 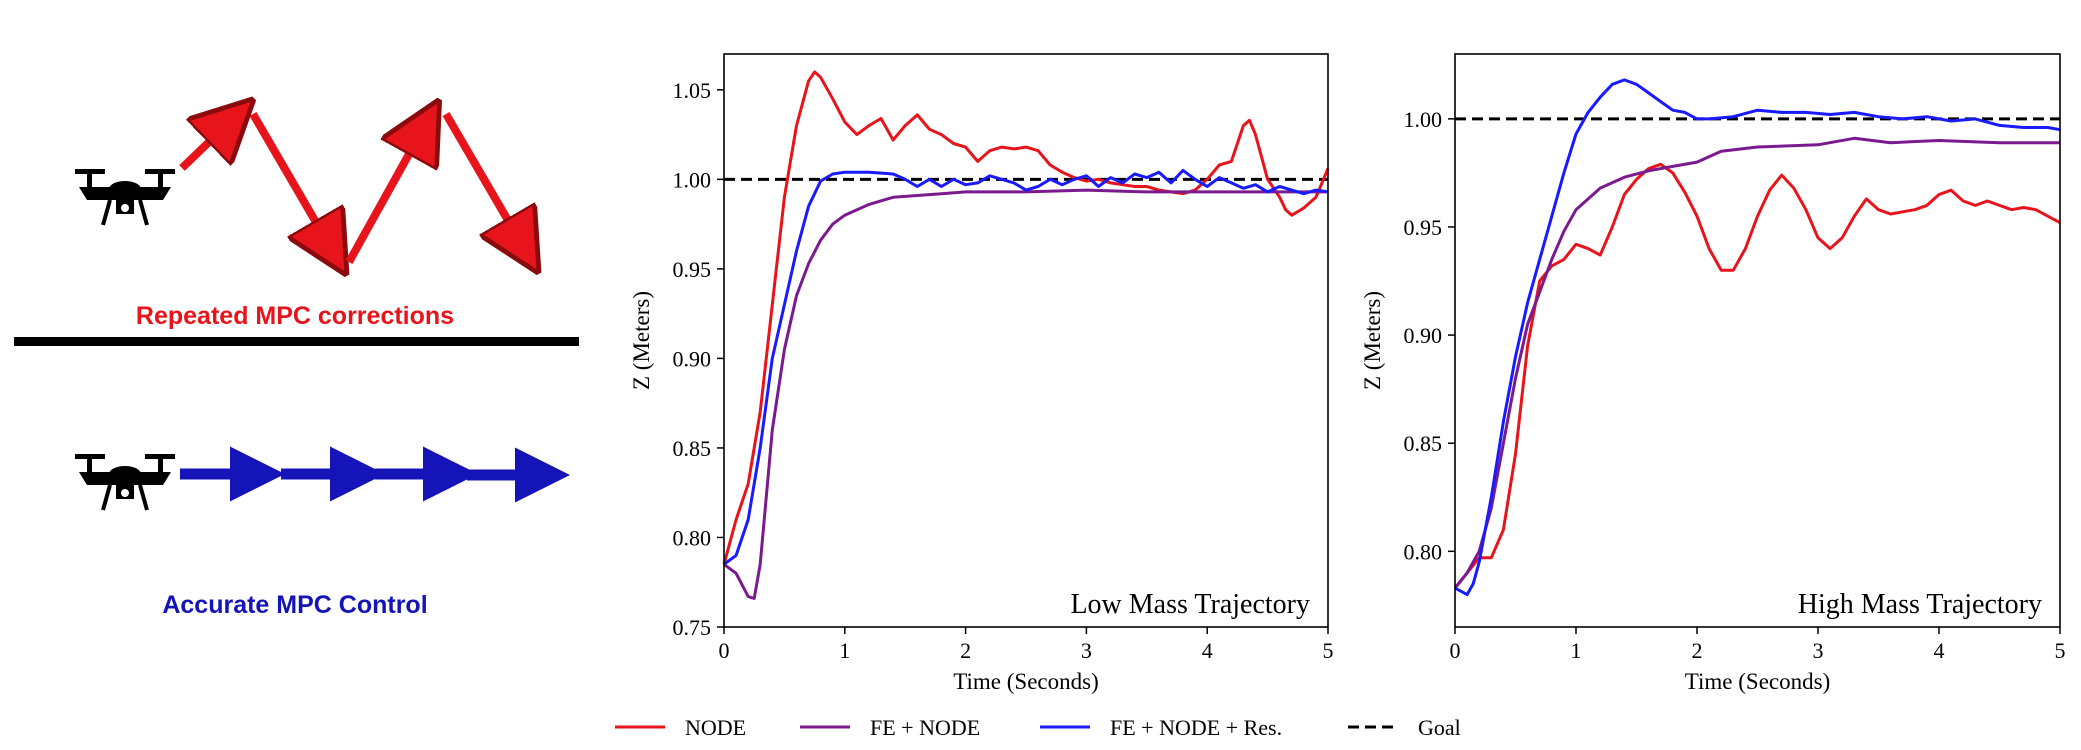 What do you see at coordinates (1439, 727) in the screenshot?
I see `legend-label: Goal` at bounding box center [1439, 727].